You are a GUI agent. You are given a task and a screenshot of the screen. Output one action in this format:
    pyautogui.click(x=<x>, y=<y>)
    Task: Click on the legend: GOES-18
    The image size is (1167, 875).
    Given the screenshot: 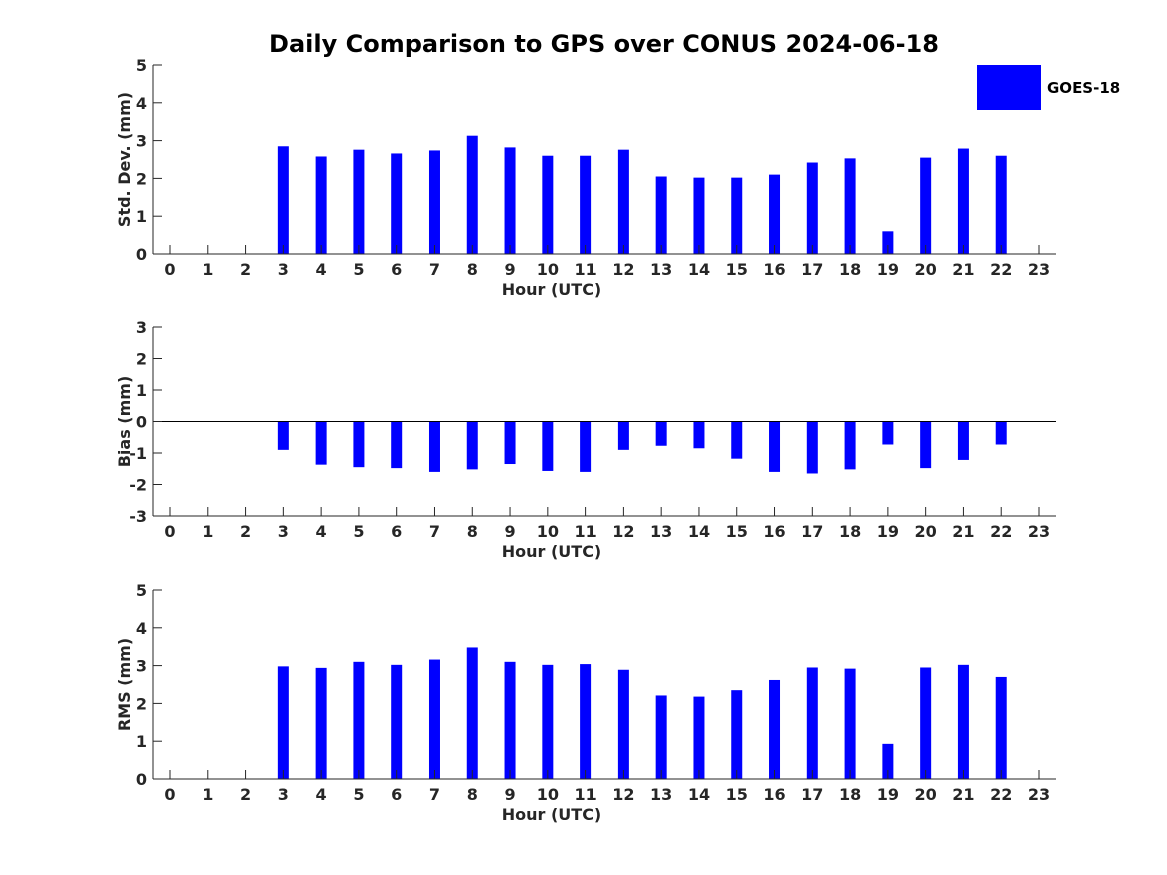 What is the action you would take?
    pyautogui.click(x=1048, y=87)
    